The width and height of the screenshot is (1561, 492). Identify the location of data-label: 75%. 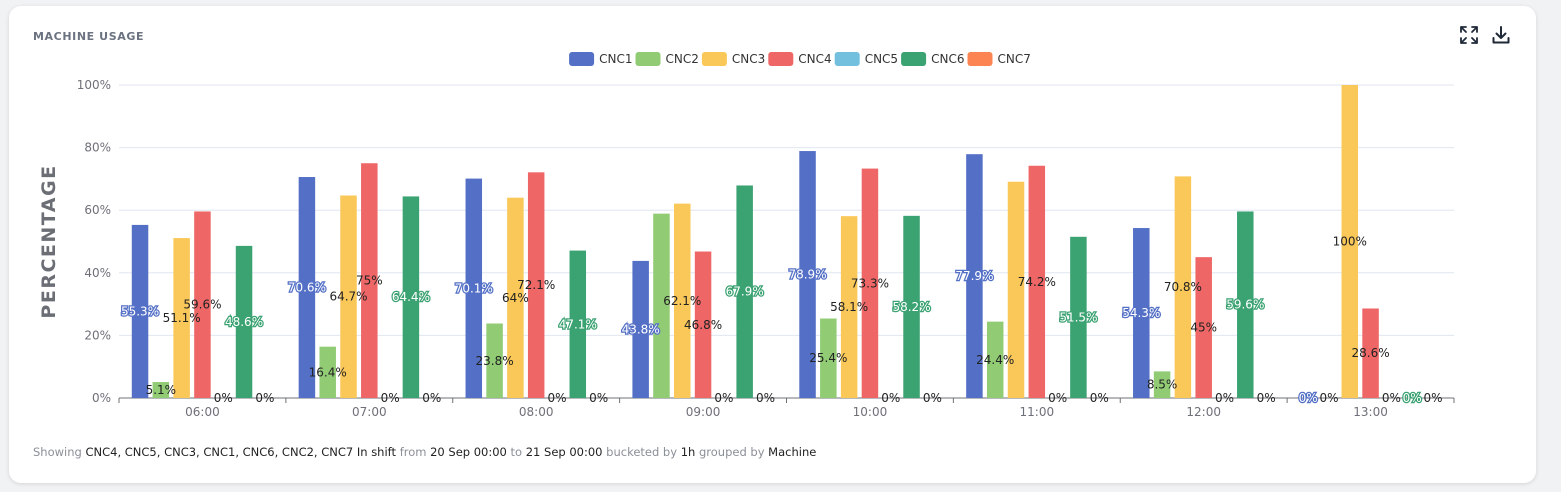
(369, 281).